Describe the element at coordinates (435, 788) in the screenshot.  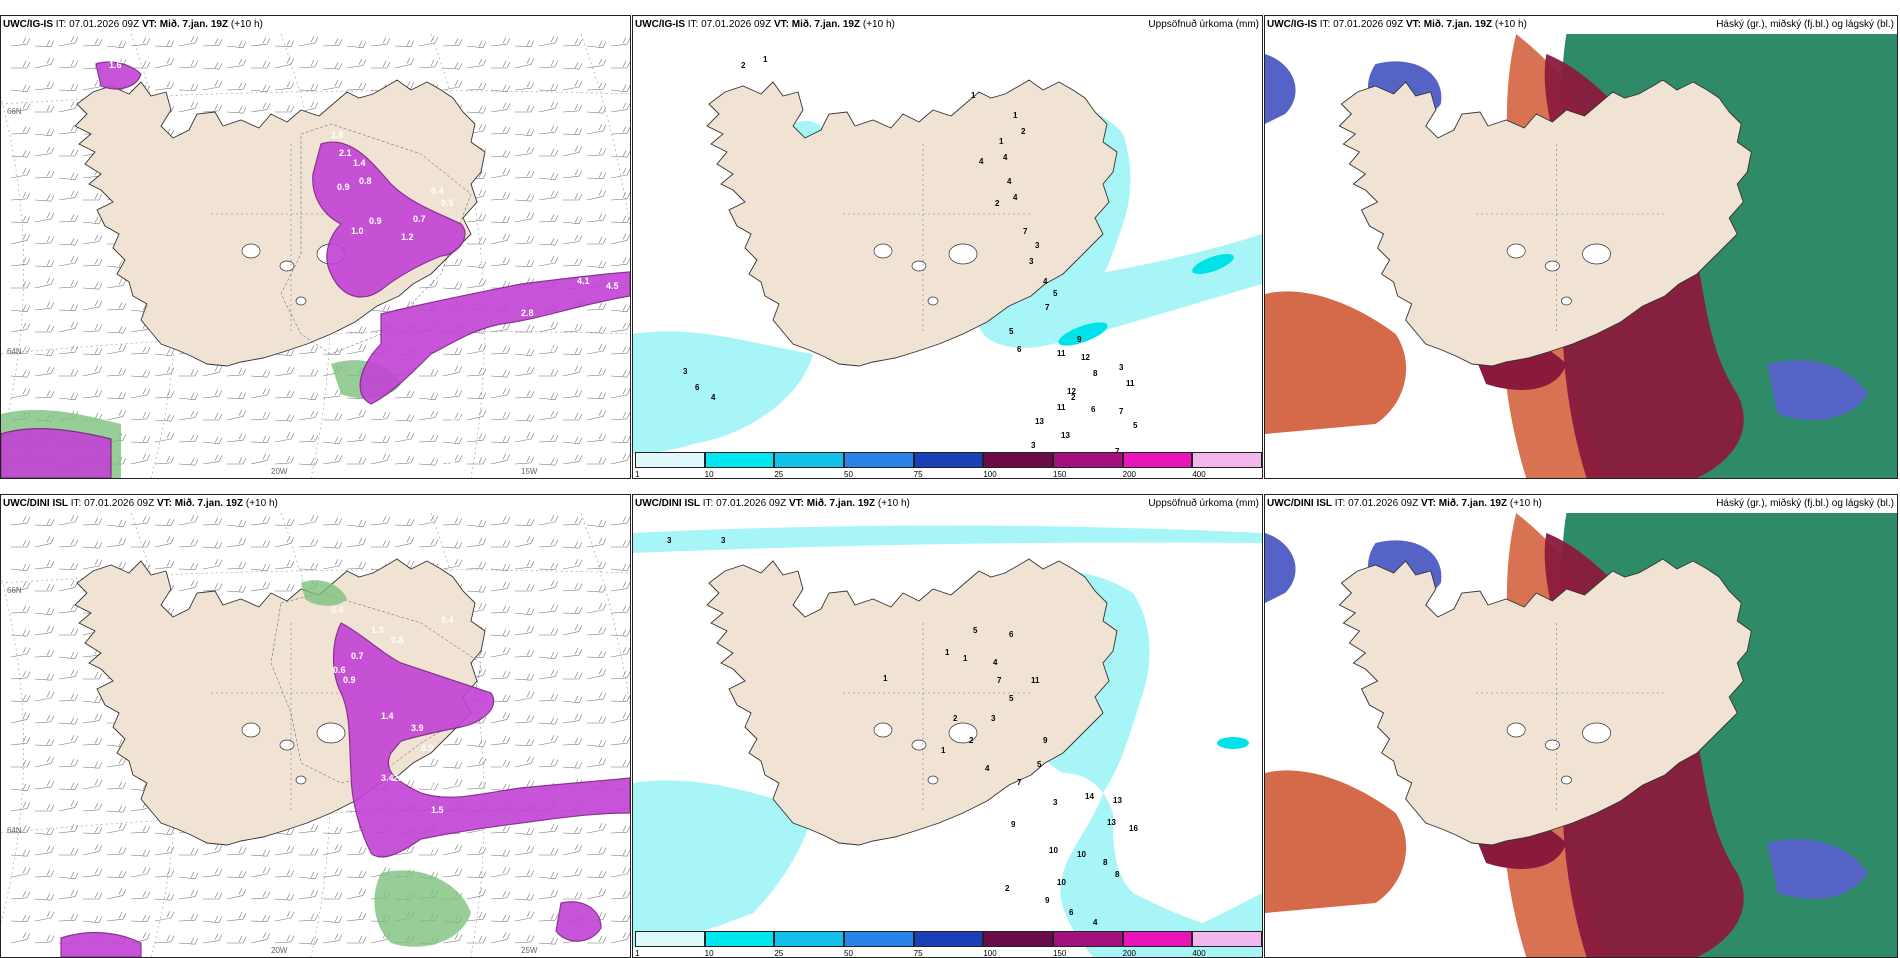
I see `precip-value-label: 5.6` at that location.